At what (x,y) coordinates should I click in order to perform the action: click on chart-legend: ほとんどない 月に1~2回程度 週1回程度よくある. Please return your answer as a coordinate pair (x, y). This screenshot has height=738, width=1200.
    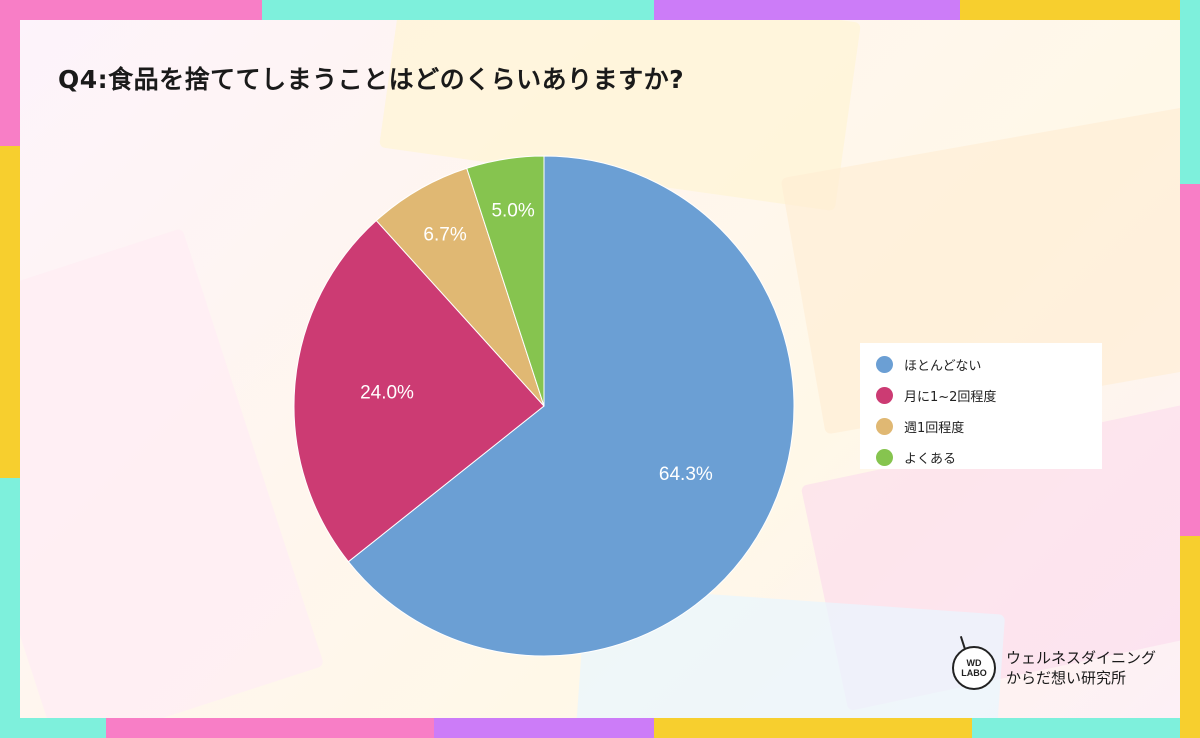
    Looking at the image, I should click on (981, 406).